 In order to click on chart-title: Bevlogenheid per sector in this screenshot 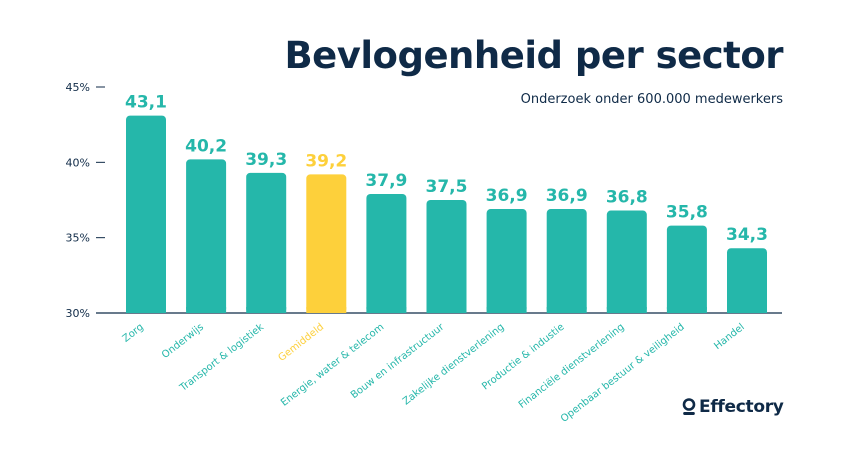, I will do `click(533, 55)`.